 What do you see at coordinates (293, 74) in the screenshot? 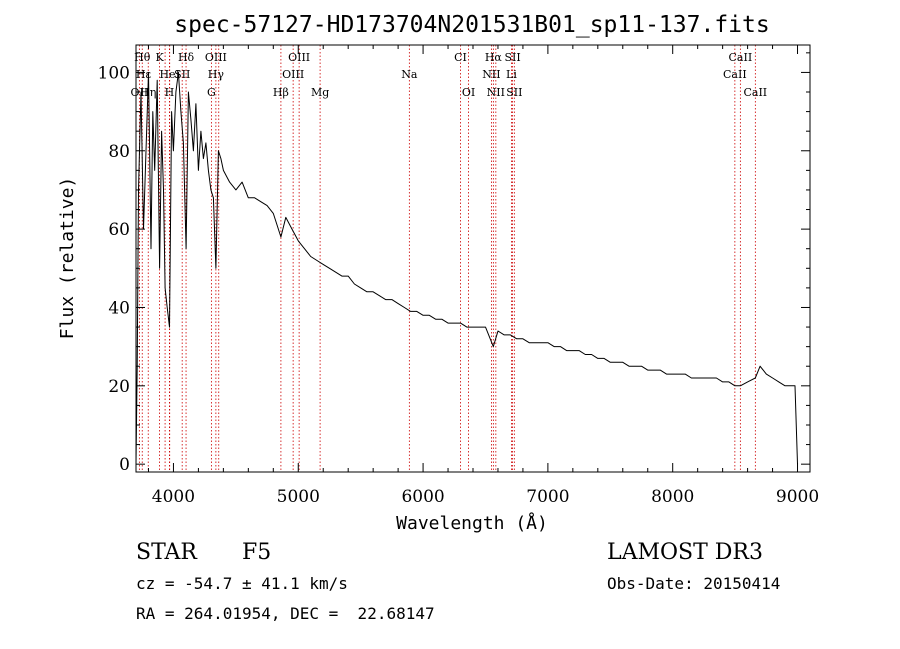
I see `line-label-14: OIII` at bounding box center [293, 74].